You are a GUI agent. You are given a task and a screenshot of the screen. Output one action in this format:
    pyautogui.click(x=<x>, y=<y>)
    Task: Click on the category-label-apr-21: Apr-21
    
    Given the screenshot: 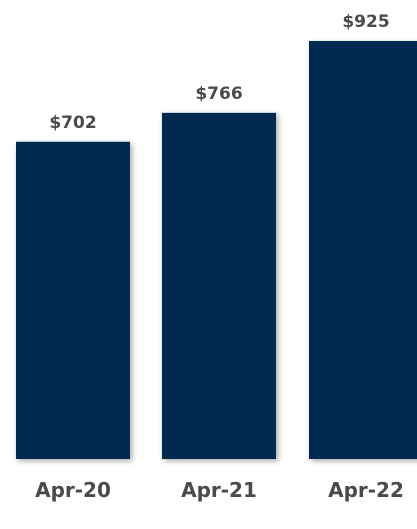 What is the action you would take?
    pyautogui.click(x=219, y=490)
    